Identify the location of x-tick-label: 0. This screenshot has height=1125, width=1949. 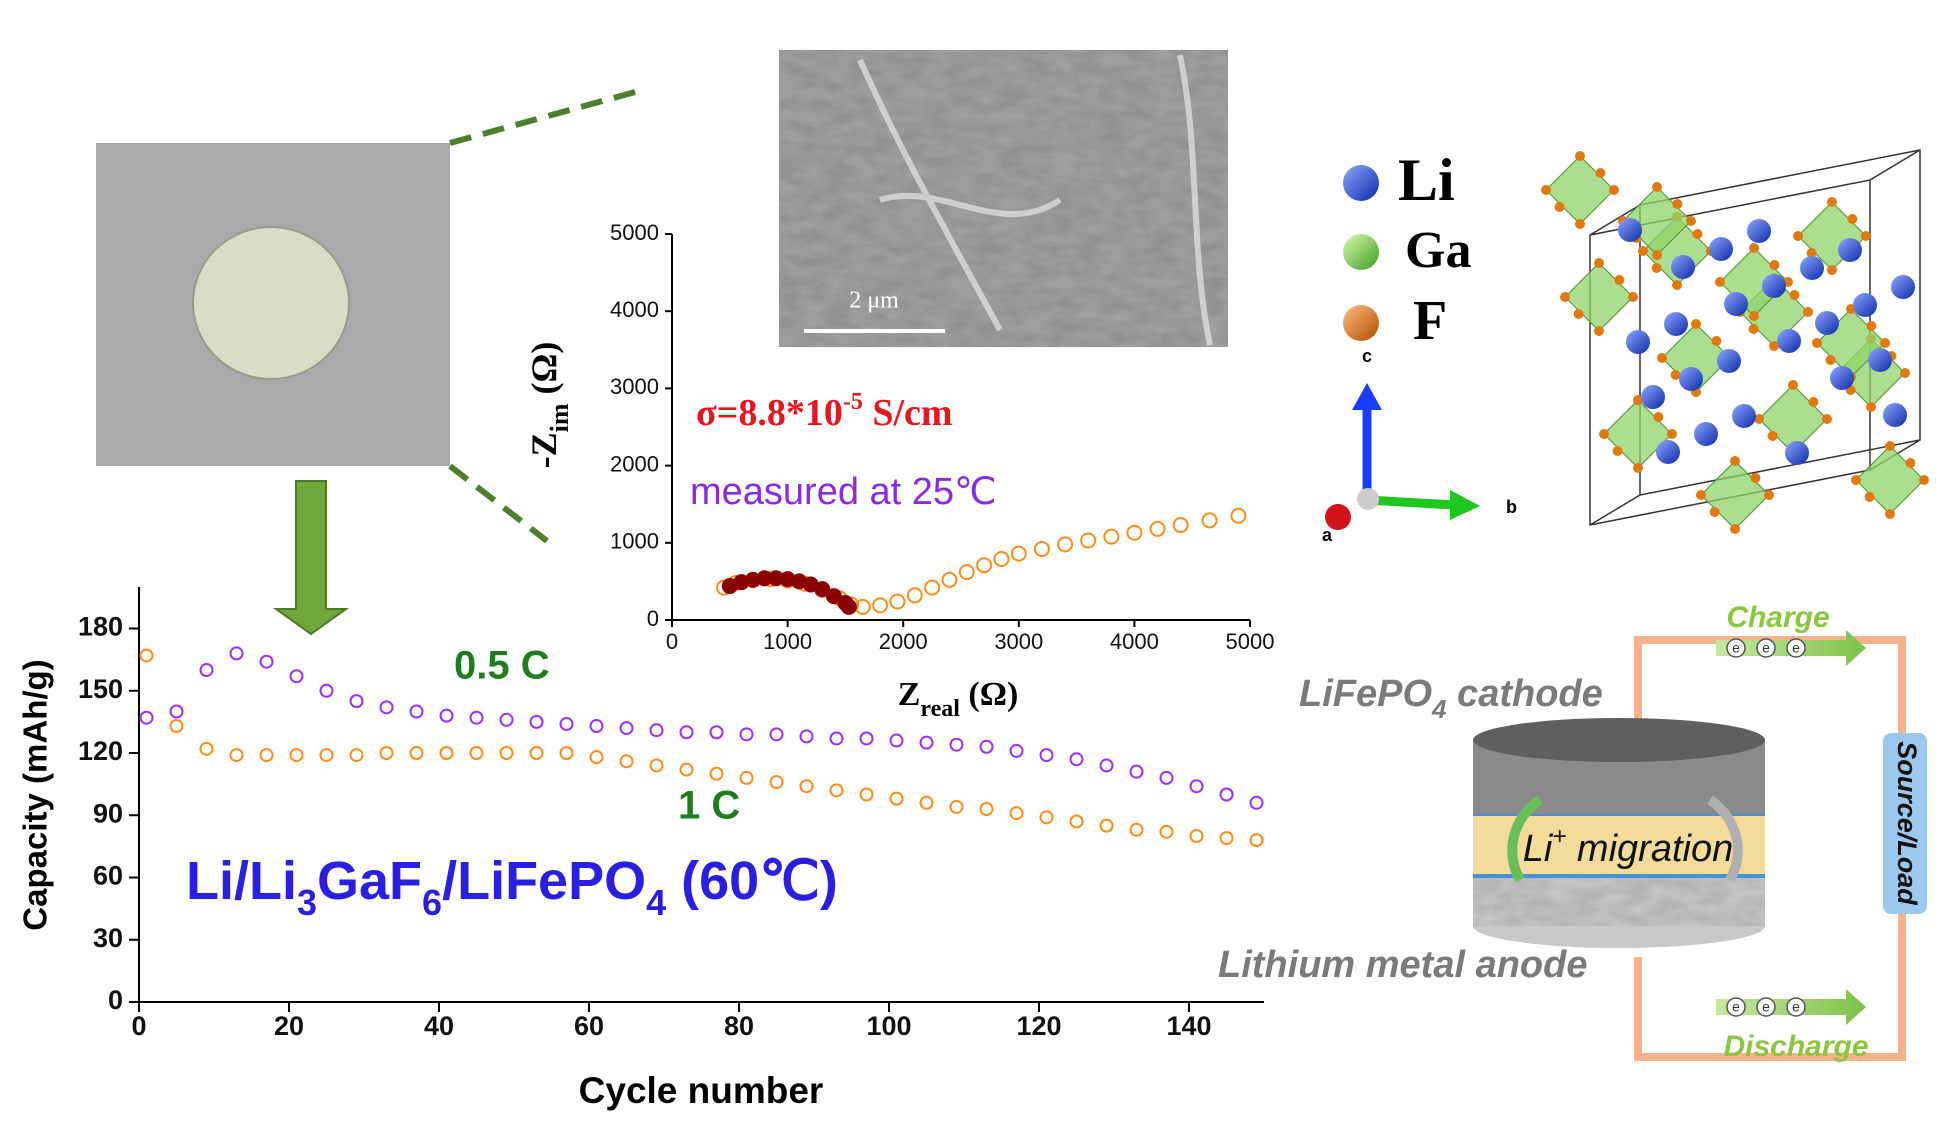
(672, 641).